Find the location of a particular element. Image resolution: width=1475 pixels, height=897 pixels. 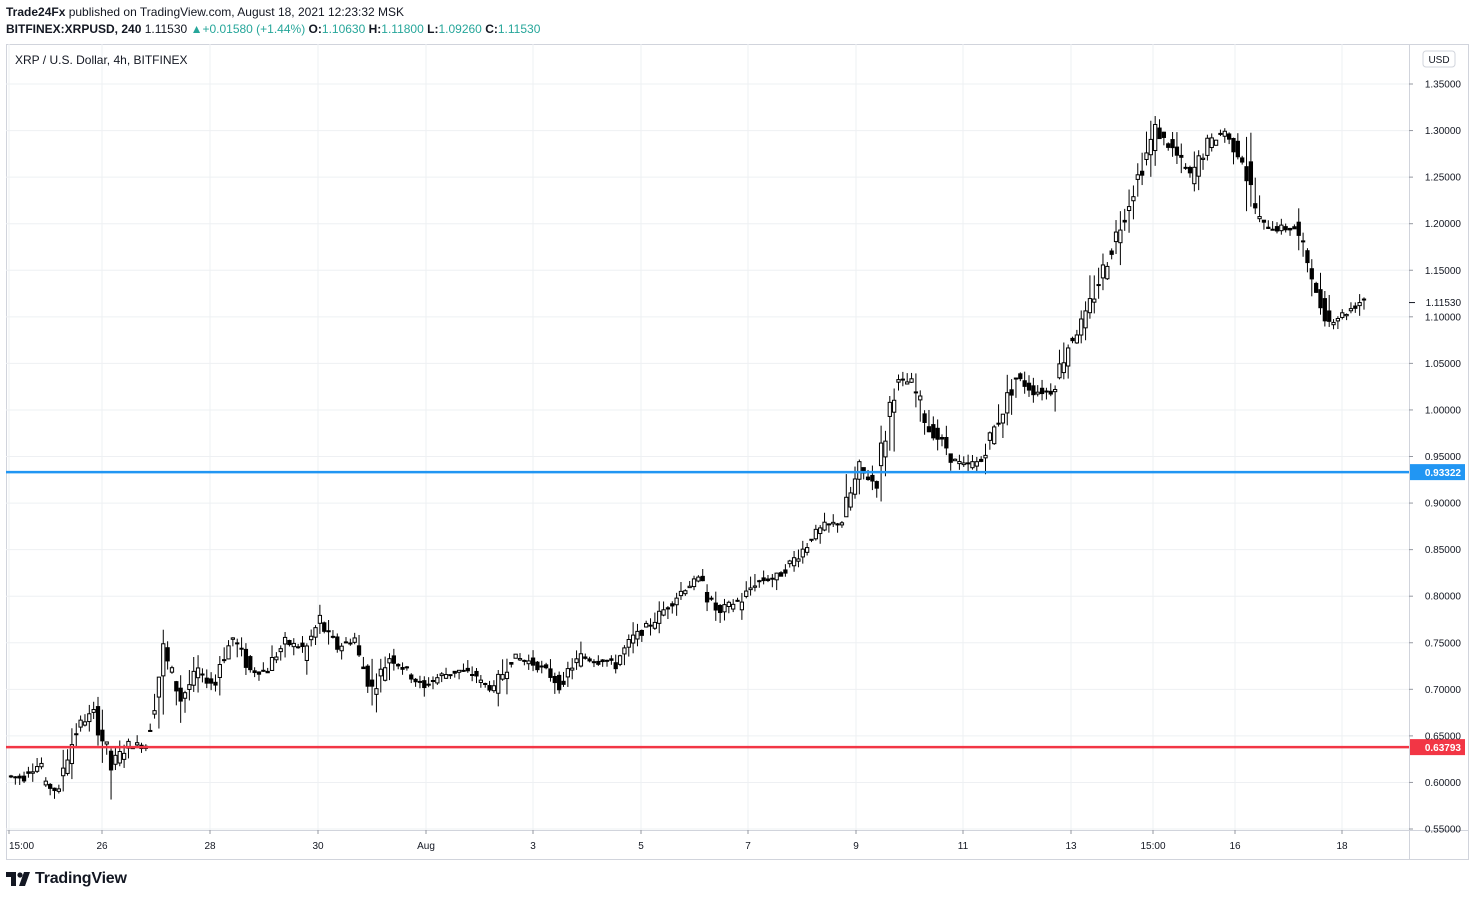

time-axis: 15:00 26 28 30 Aug 3 5 7 9 11 13 15:00 16 18 is located at coordinates (678, 841).